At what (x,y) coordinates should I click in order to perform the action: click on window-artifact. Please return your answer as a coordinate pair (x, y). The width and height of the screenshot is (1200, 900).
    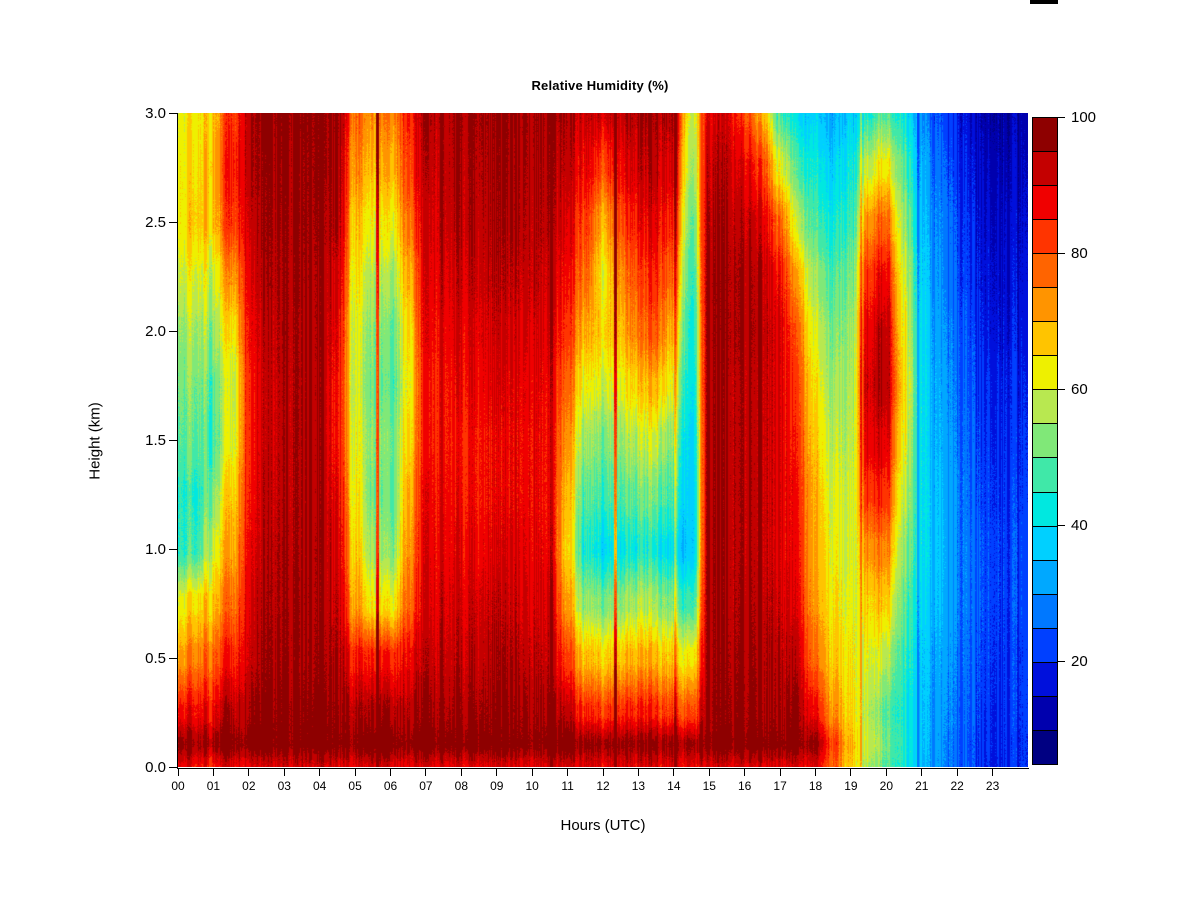
    Looking at the image, I should click on (1044, 2).